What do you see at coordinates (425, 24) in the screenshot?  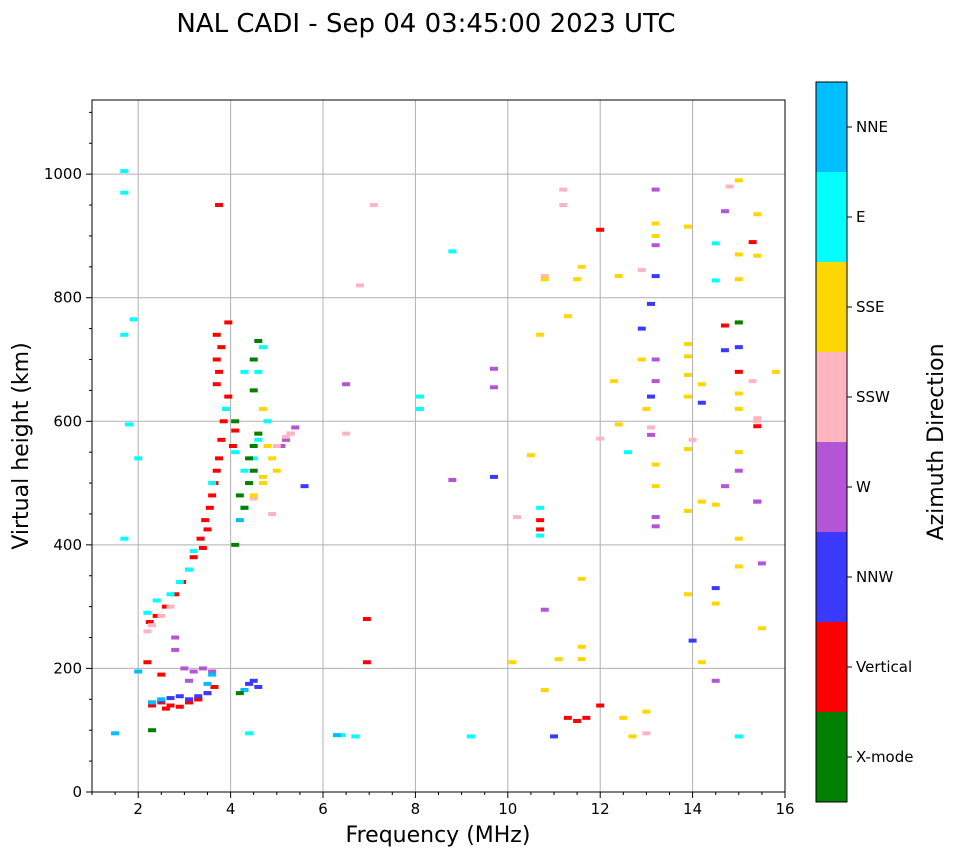 I see `chart-title: NAL CADI - Sep 04 03:45:00 2023 UTC` at bounding box center [425, 24].